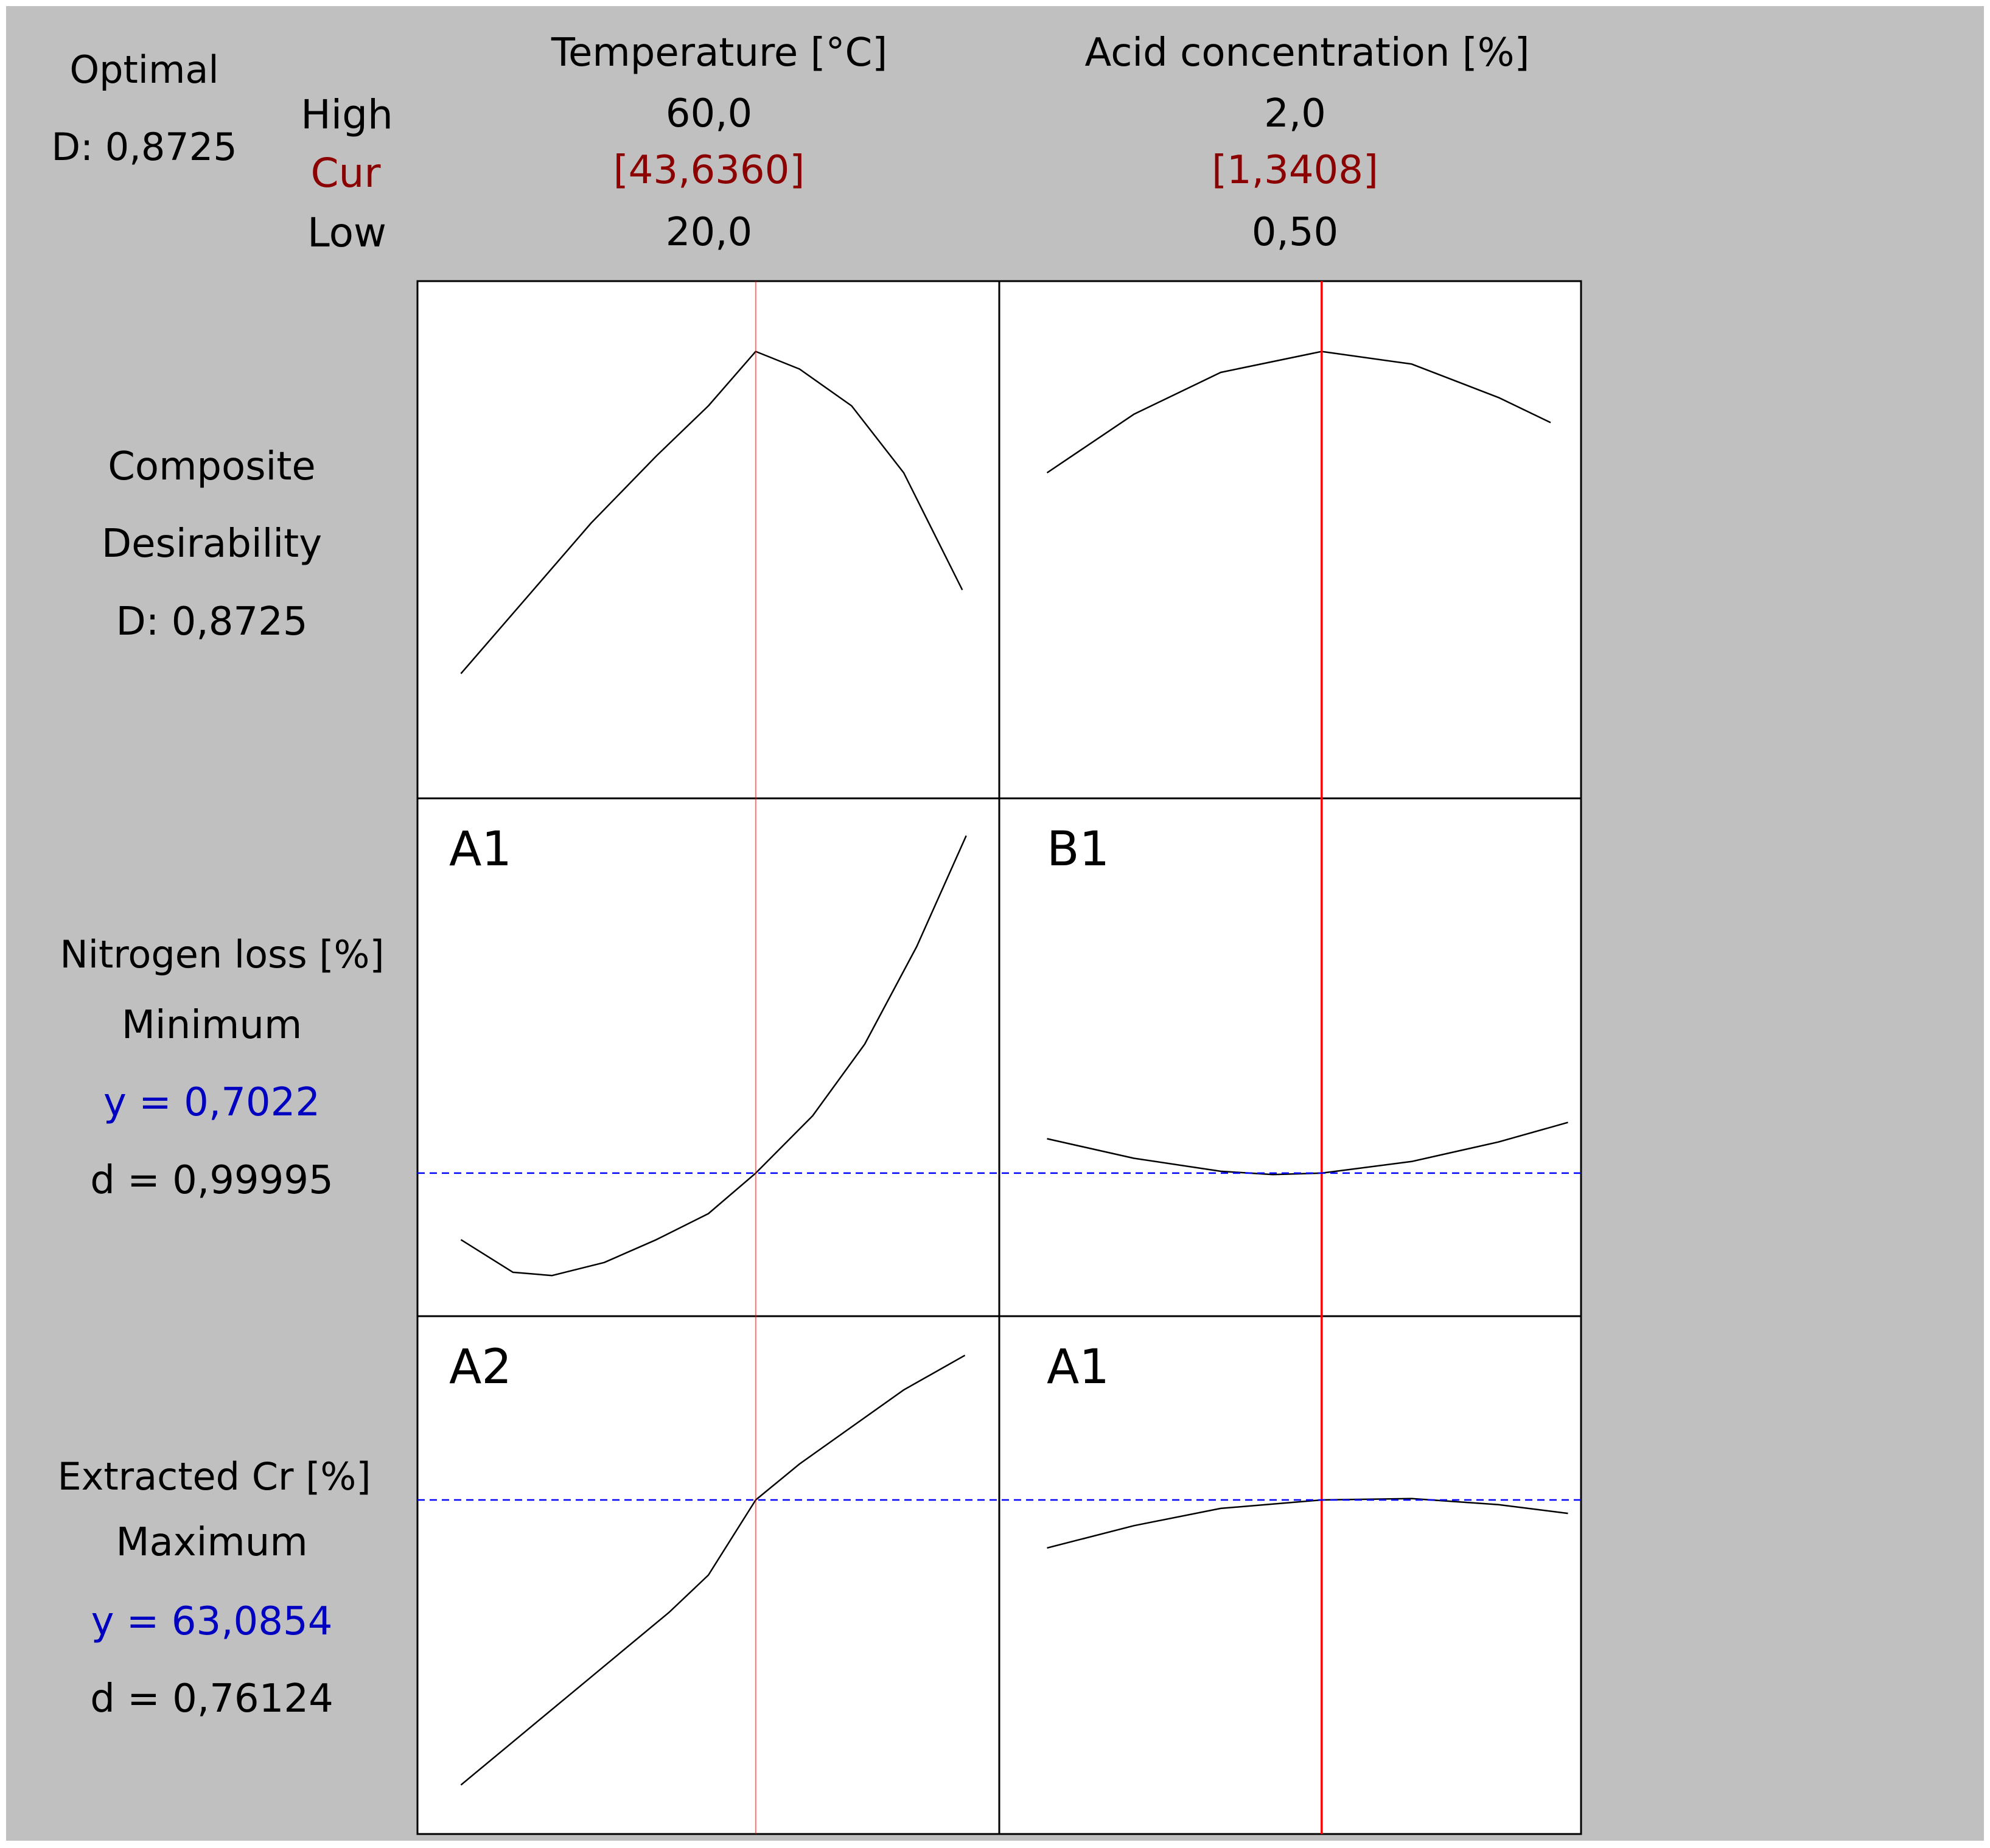  I want to click on response-cr-goal: Maximum, so click(212, 1542).